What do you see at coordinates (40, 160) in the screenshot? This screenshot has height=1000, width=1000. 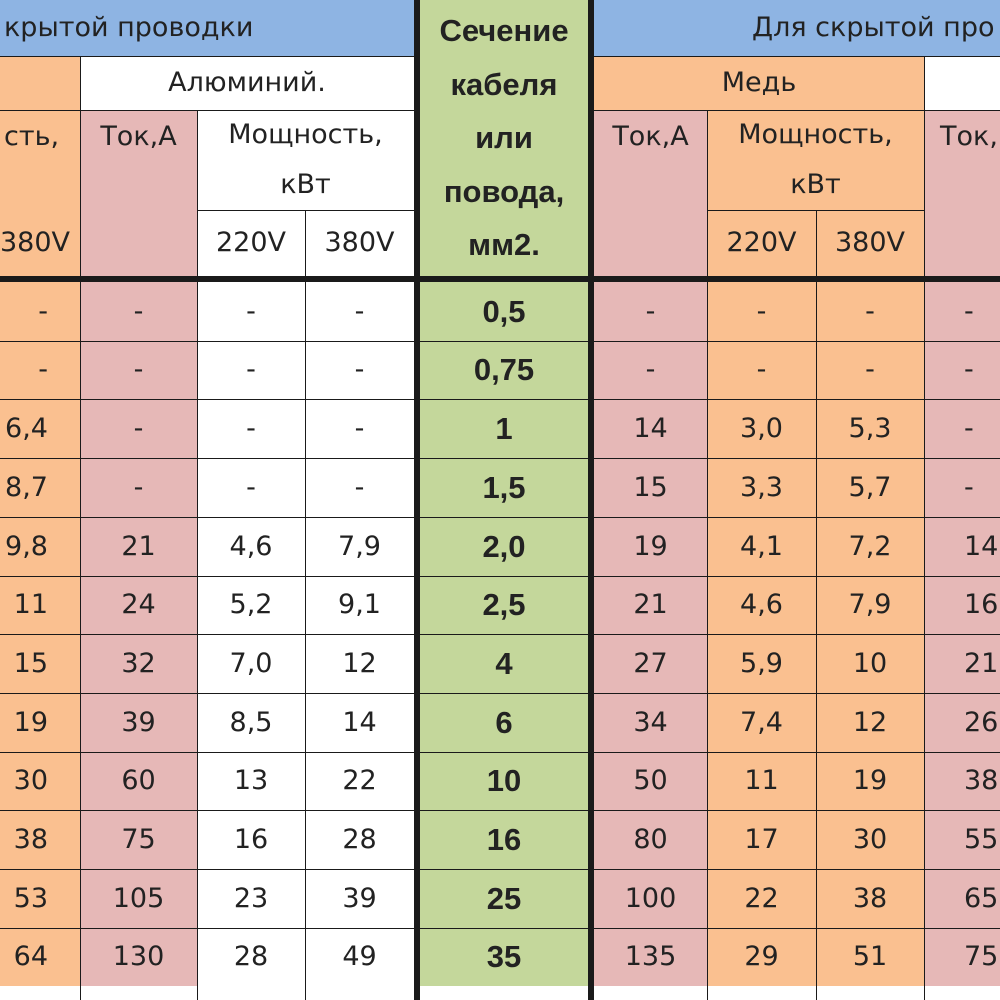 I see `header-power-partial: сть,` at bounding box center [40, 160].